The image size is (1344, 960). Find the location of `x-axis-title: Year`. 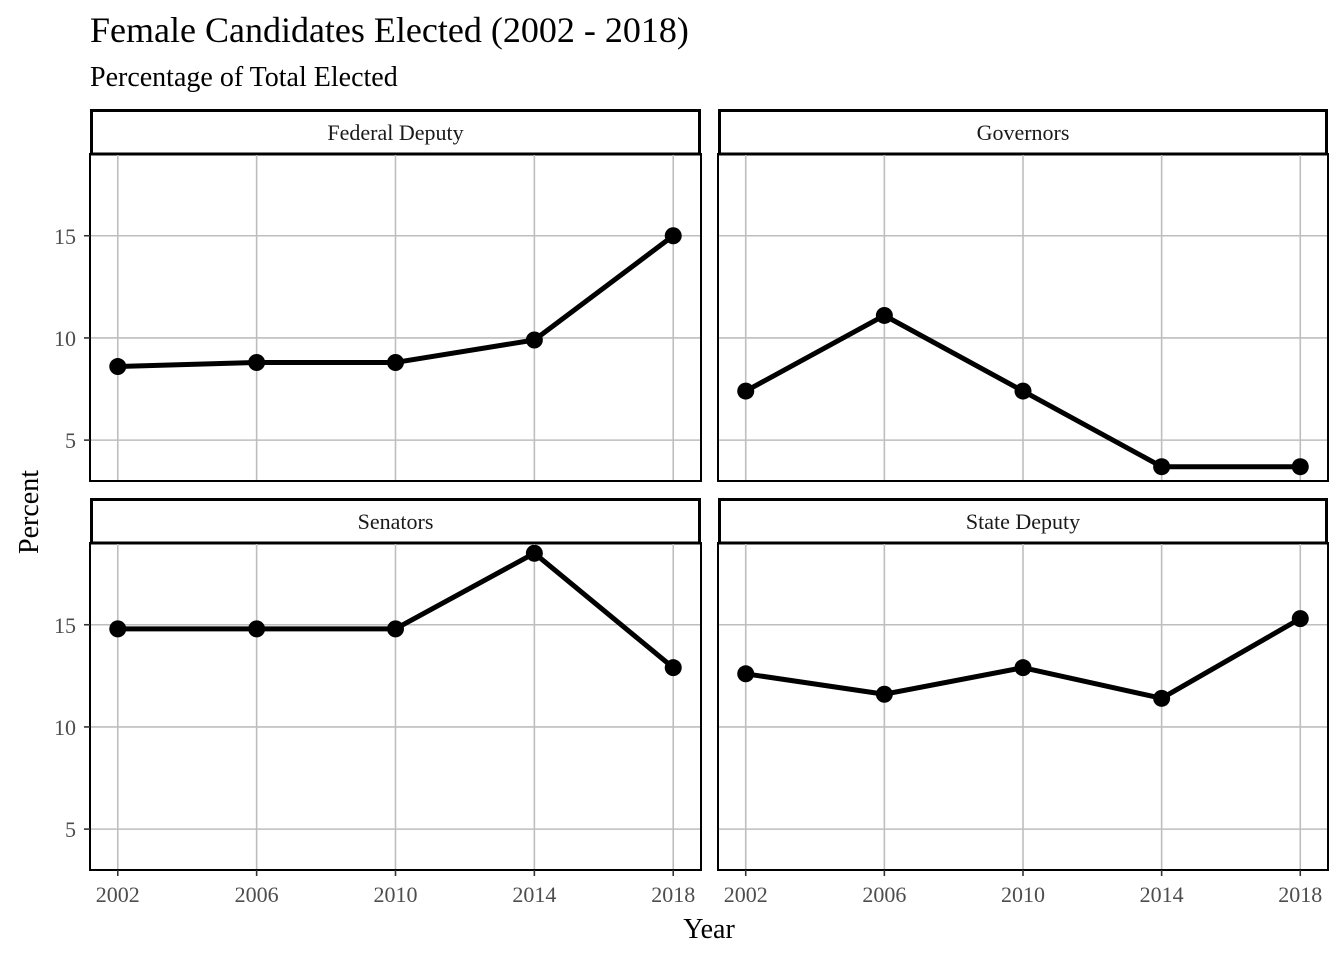

x-axis-title: Year is located at coordinates (709, 929).